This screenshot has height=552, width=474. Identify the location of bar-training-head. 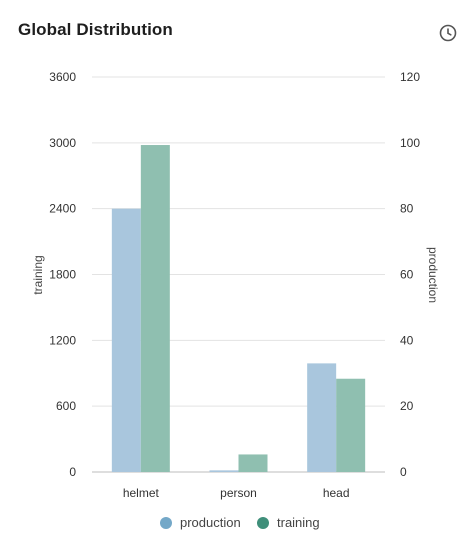
(351, 425).